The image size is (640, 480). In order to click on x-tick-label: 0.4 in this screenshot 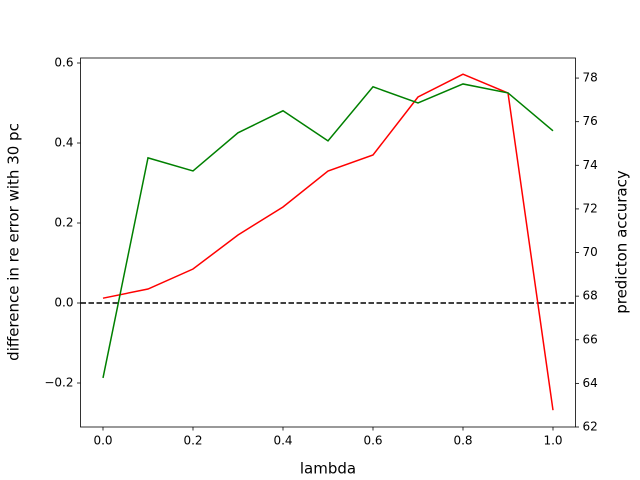, I will do `click(282, 441)`.